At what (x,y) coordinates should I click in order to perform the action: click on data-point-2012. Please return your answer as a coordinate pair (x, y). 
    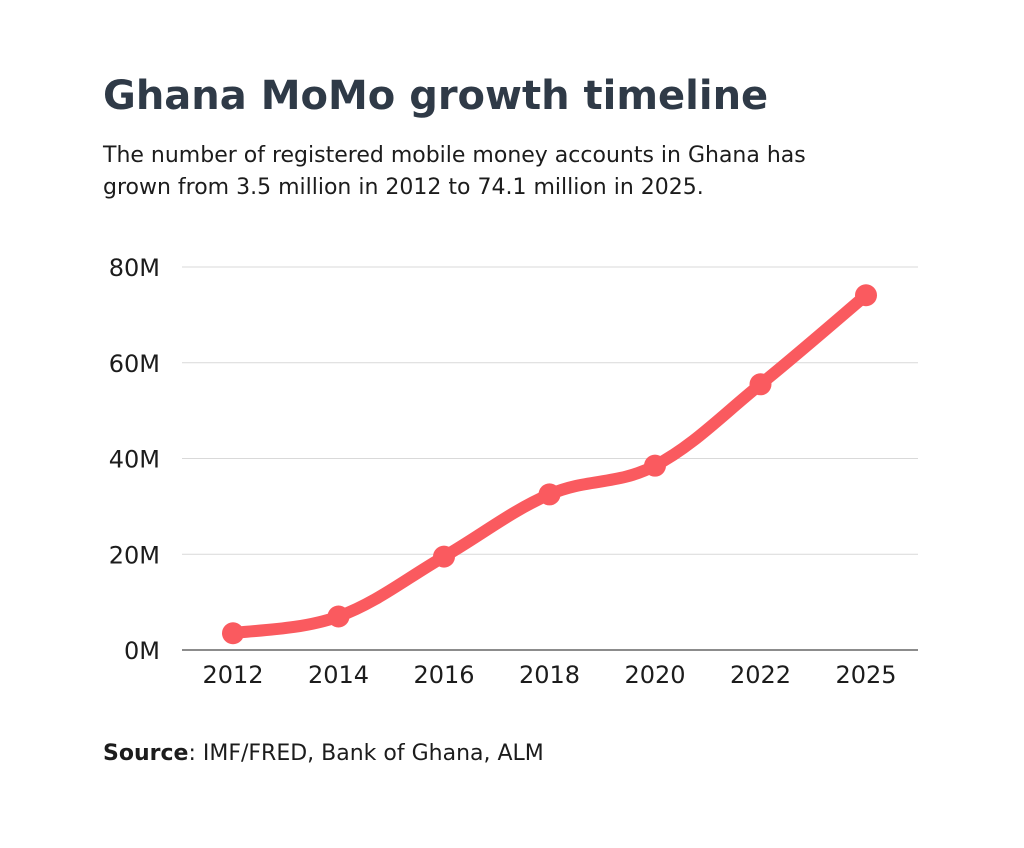
    Looking at the image, I should click on (233, 633).